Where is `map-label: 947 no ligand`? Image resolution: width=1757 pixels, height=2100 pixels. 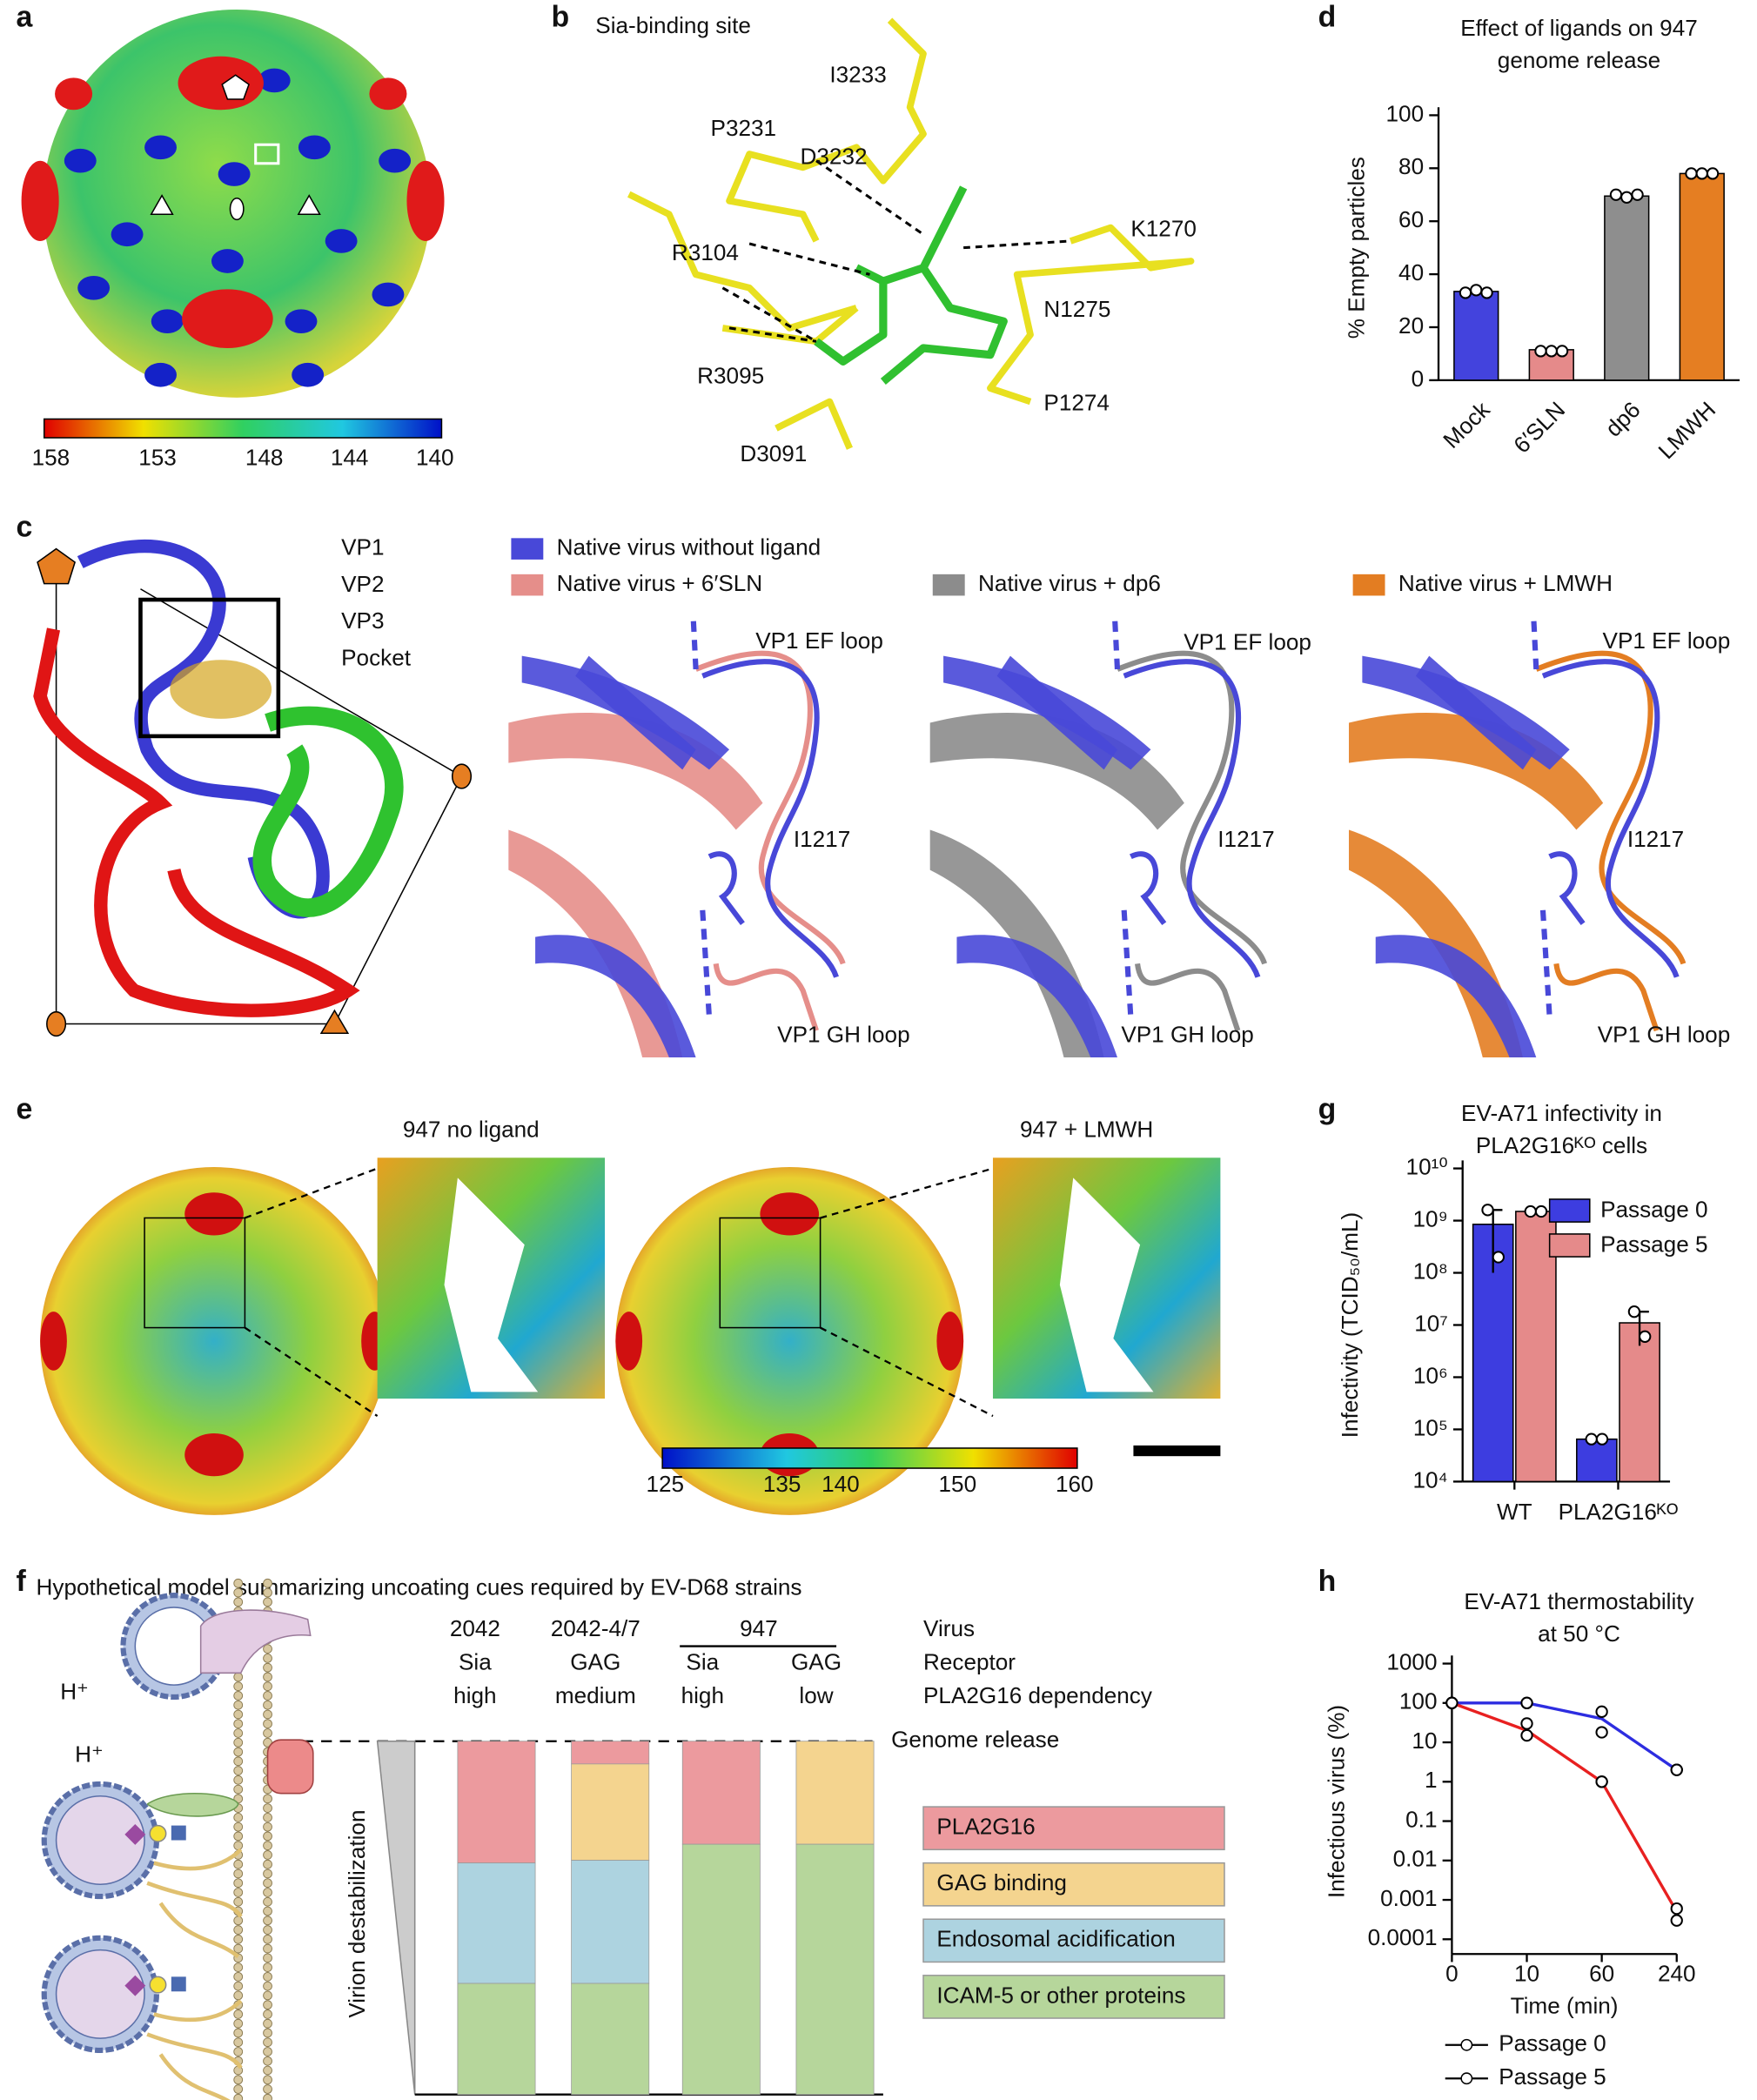
map-label: 947 no ligand is located at coordinates (471, 1129).